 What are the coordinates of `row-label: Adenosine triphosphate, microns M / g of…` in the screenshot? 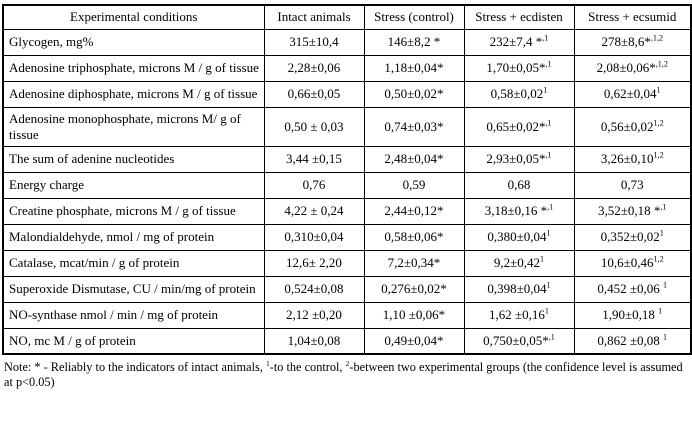 It's located at (133, 68).